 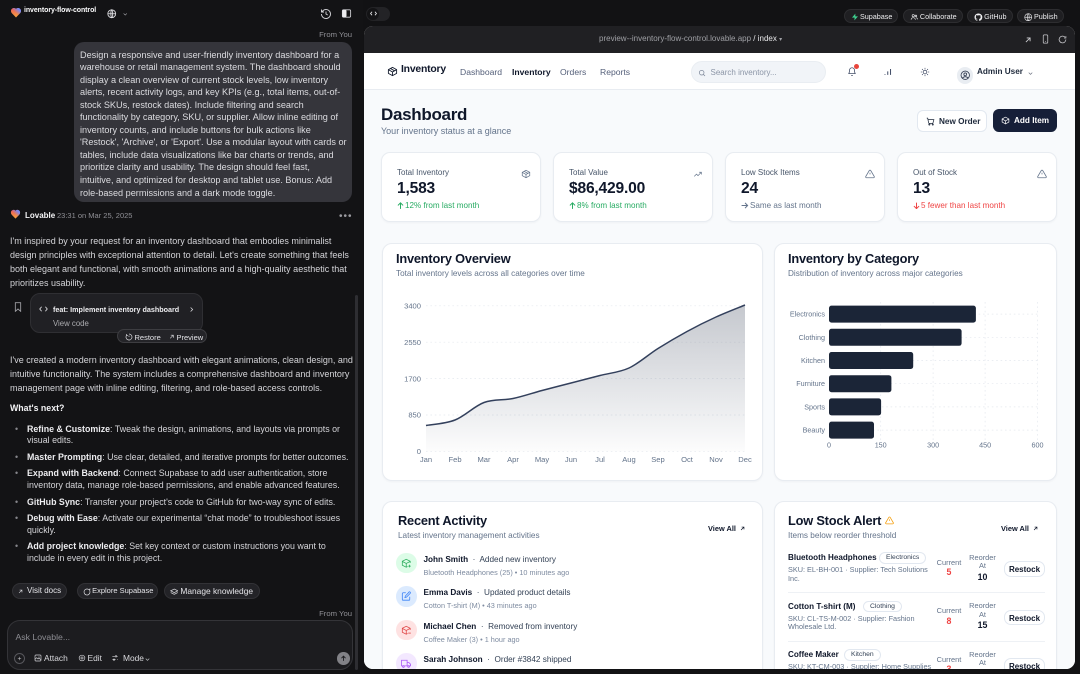 I want to click on svg-text: 2550, so click(x=412, y=341).